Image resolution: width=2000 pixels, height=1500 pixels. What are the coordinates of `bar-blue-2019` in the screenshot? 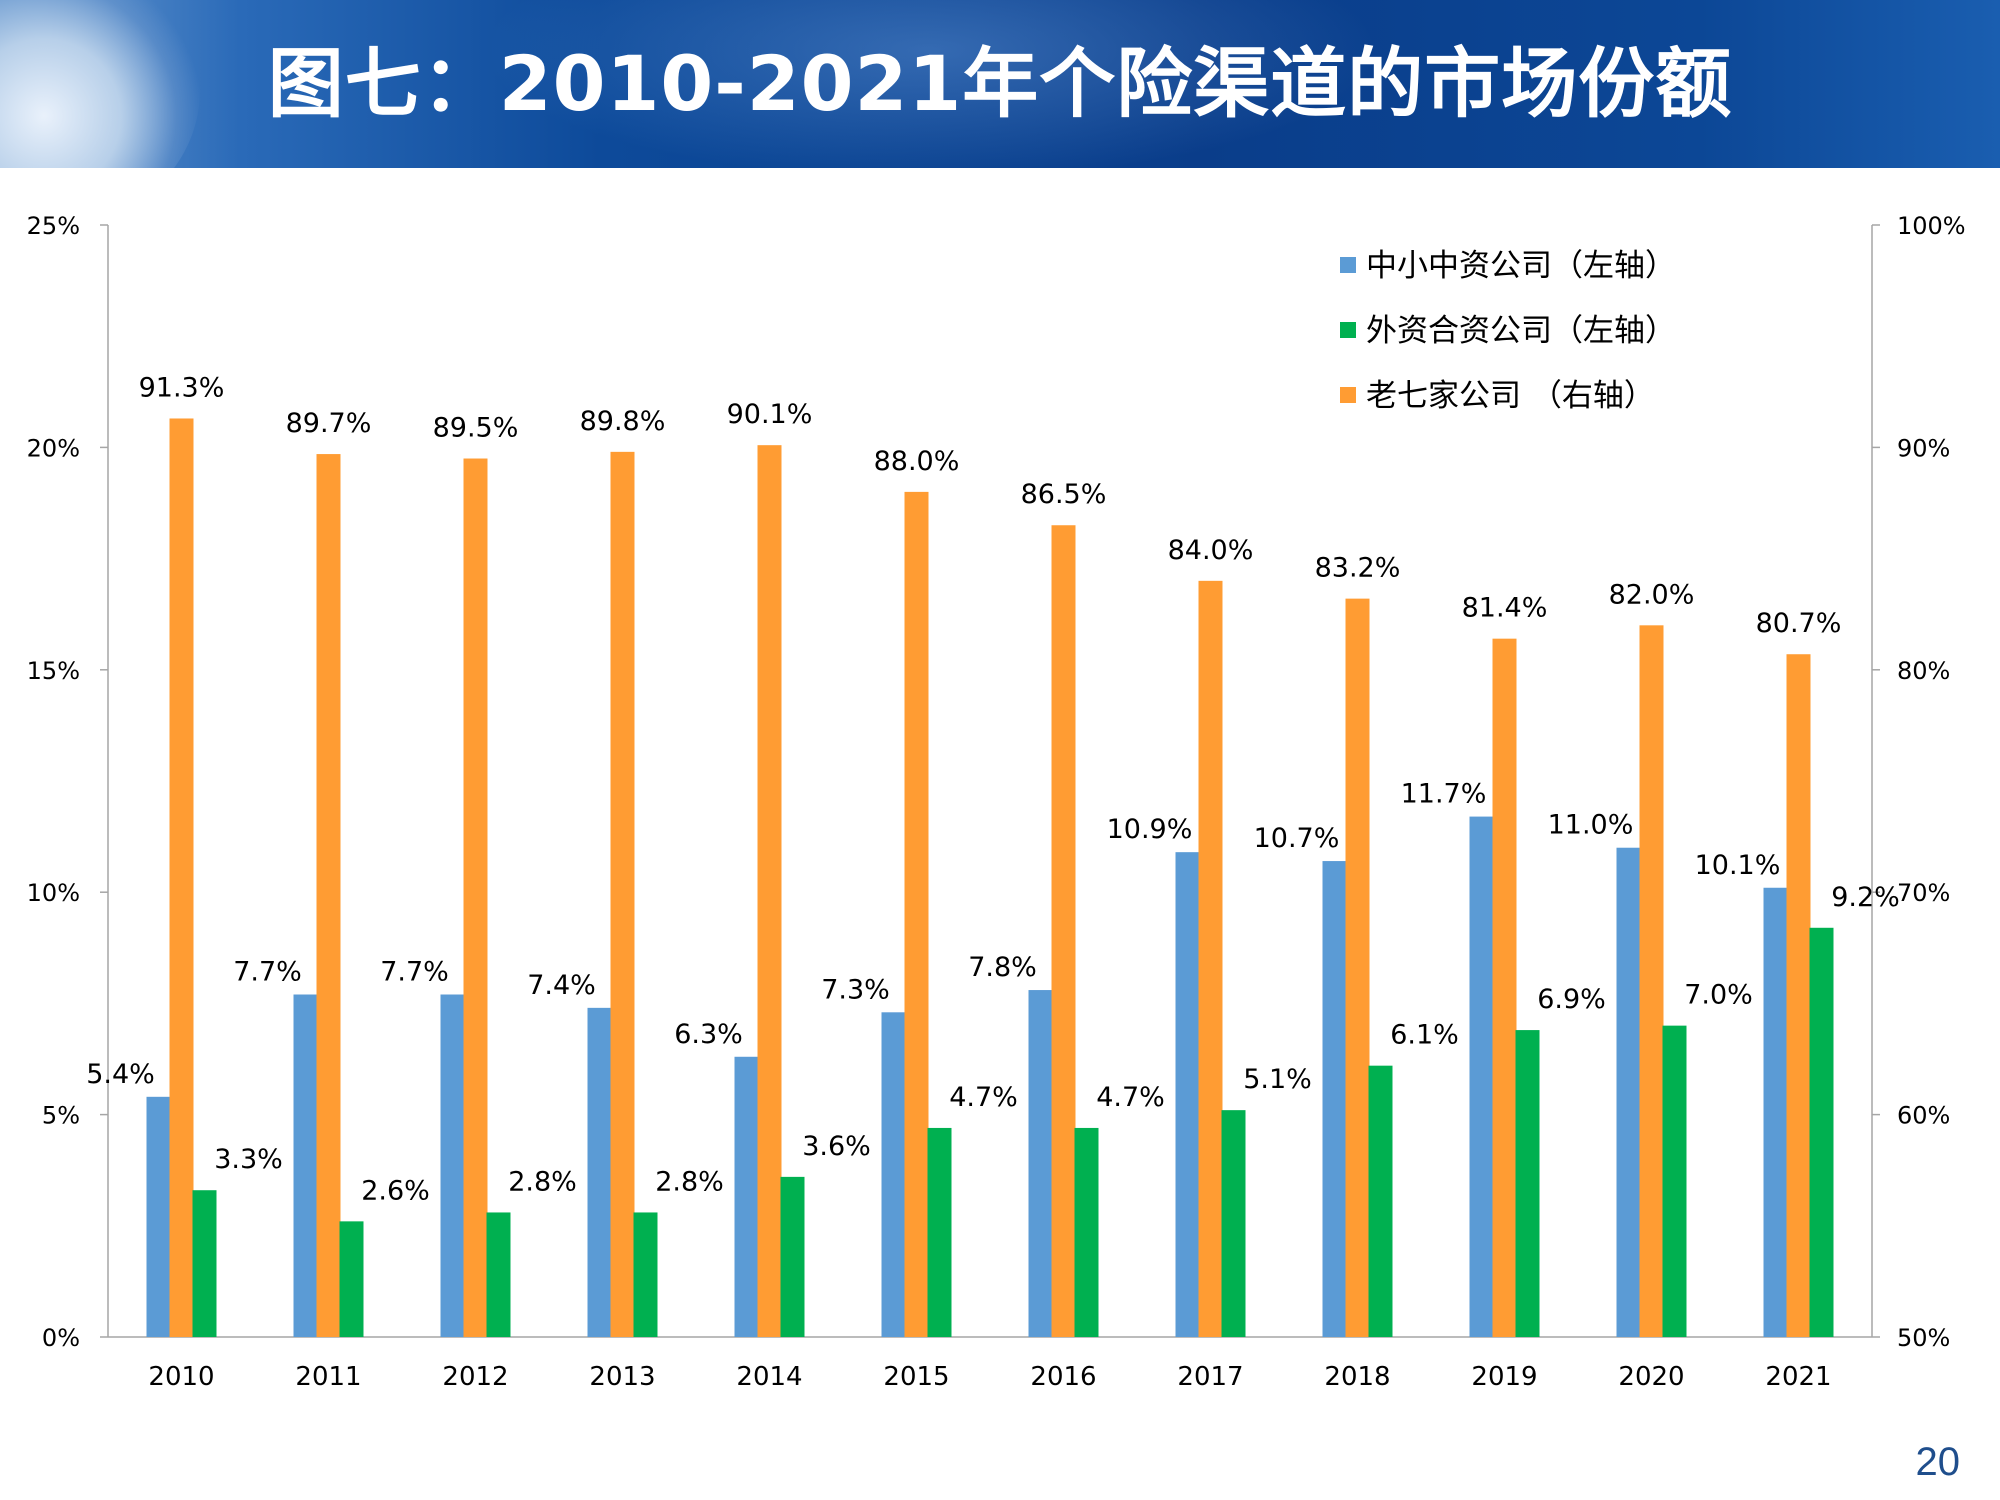 It's located at (1481, 1076).